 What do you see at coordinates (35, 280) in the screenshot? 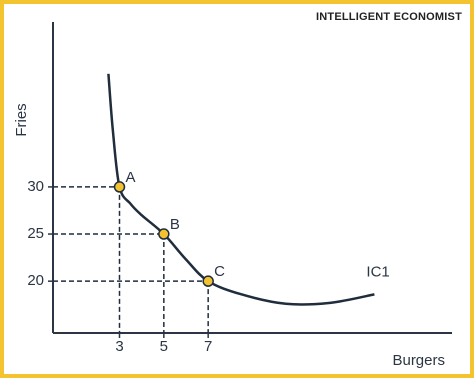
I see `y-tick-label: 20` at bounding box center [35, 280].